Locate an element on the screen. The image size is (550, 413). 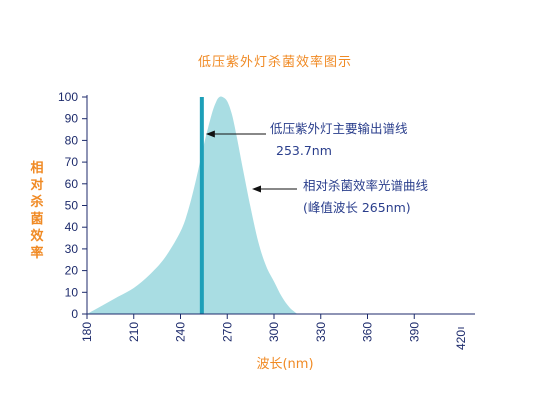
annotation-spectrum-title: 相对杀菌效率光谱曲线 is located at coordinates (366, 185).